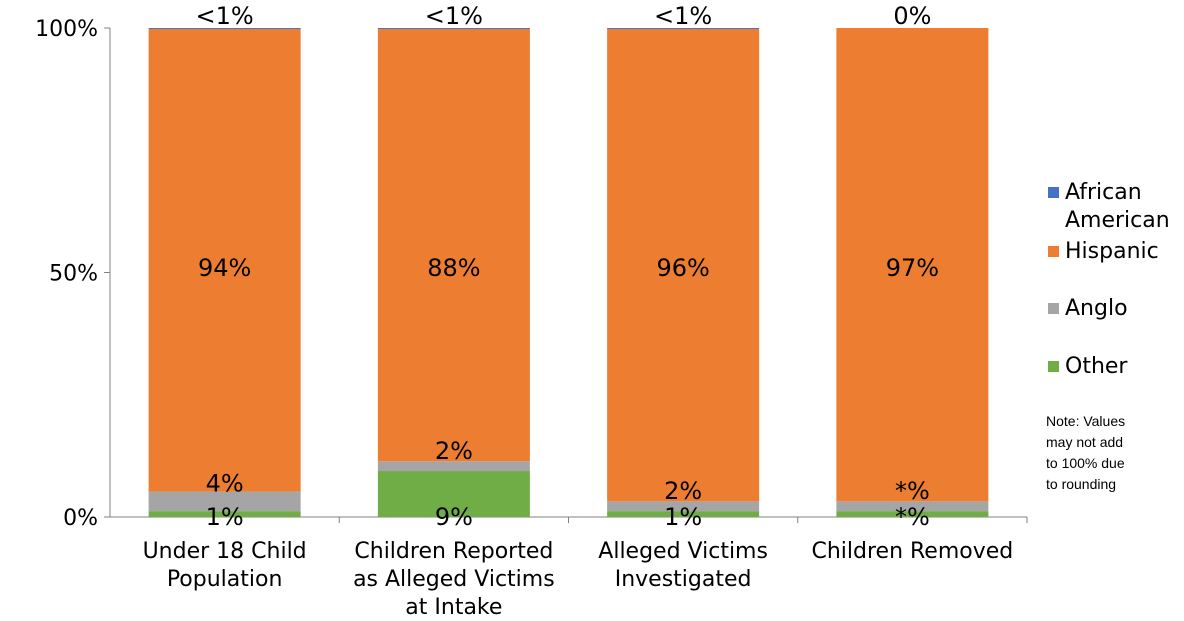 The width and height of the screenshot is (1184, 621). What do you see at coordinates (1117, 220) in the screenshot?
I see `legend-label: American` at bounding box center [1117, 220].